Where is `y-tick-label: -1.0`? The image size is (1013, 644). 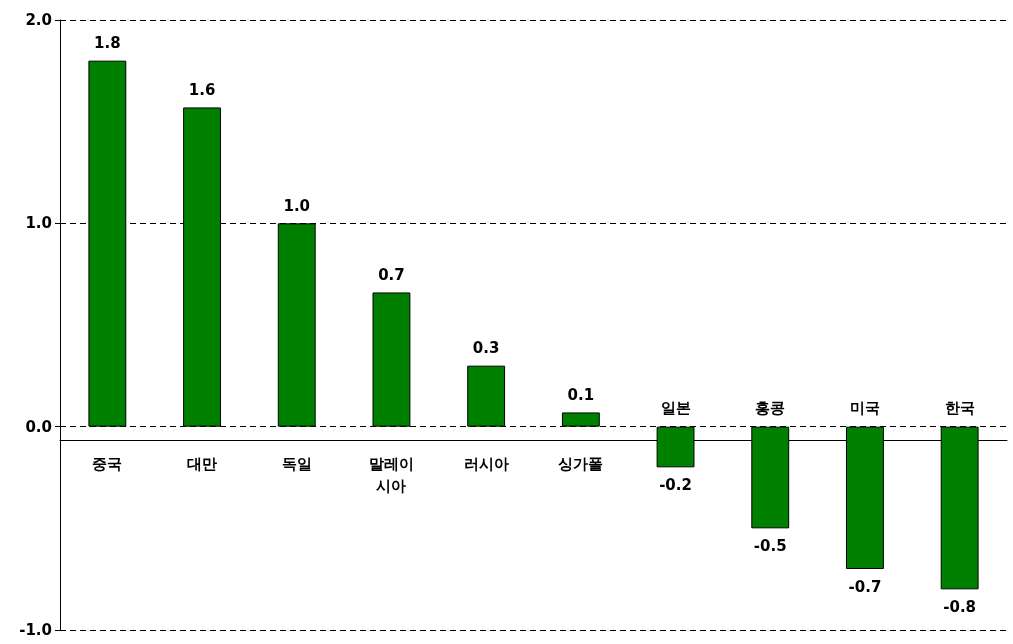
y-tick-label: -1.0 is located at coordinates (35, 630).